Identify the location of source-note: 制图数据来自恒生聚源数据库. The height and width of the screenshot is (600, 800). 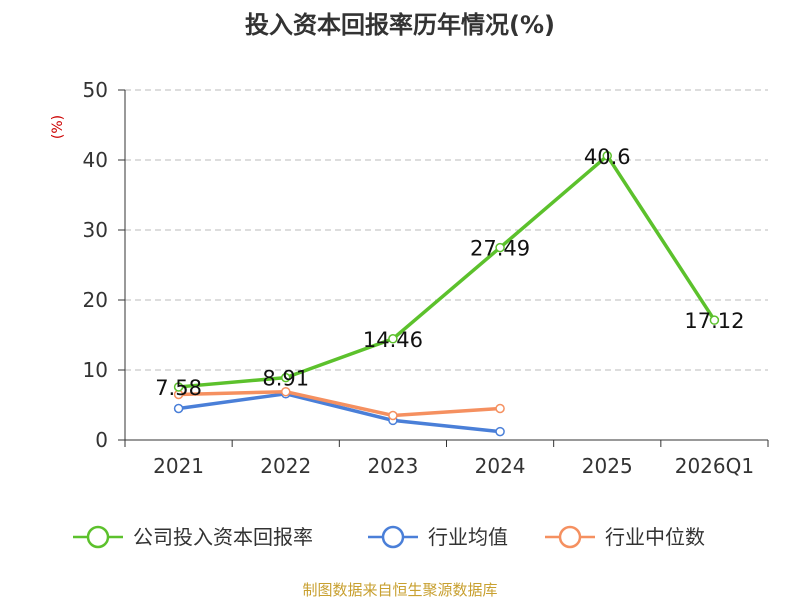
(399, 590).